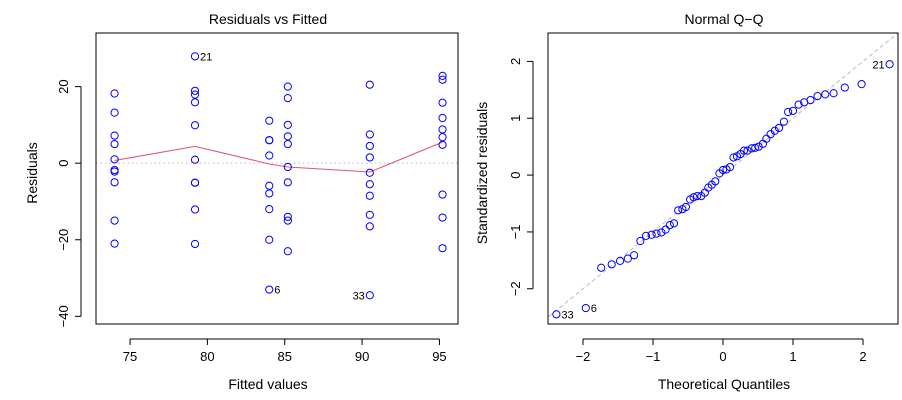  Describe the element at coordinates (567, 315) in the screenshot. I see `qq-point-label: 33` at that location.